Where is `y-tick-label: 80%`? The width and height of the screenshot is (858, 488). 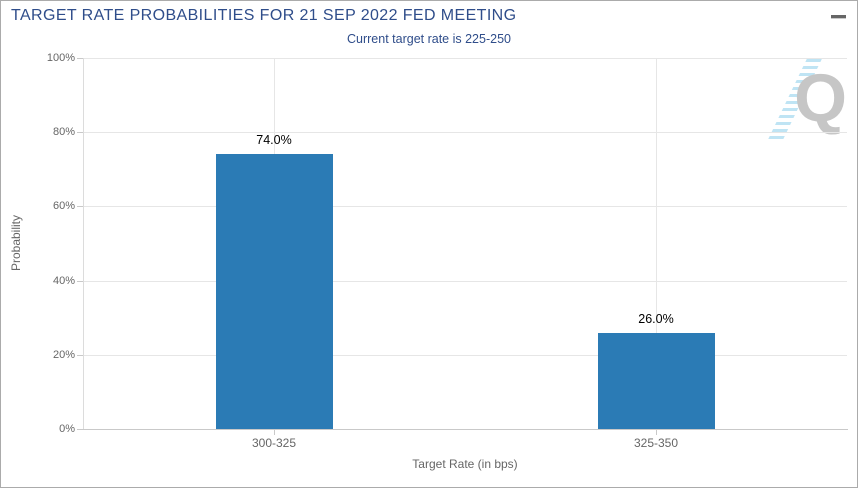
y-tick-label: 80% is located at coordinates (63, 132).